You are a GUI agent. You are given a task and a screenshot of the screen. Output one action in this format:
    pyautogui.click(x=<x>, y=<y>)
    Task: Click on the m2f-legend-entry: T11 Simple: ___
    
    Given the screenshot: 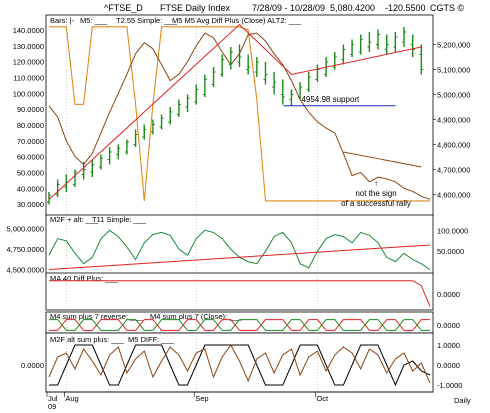 What is the action you would take?
    pyautogui.click(x=119, y=219)
    